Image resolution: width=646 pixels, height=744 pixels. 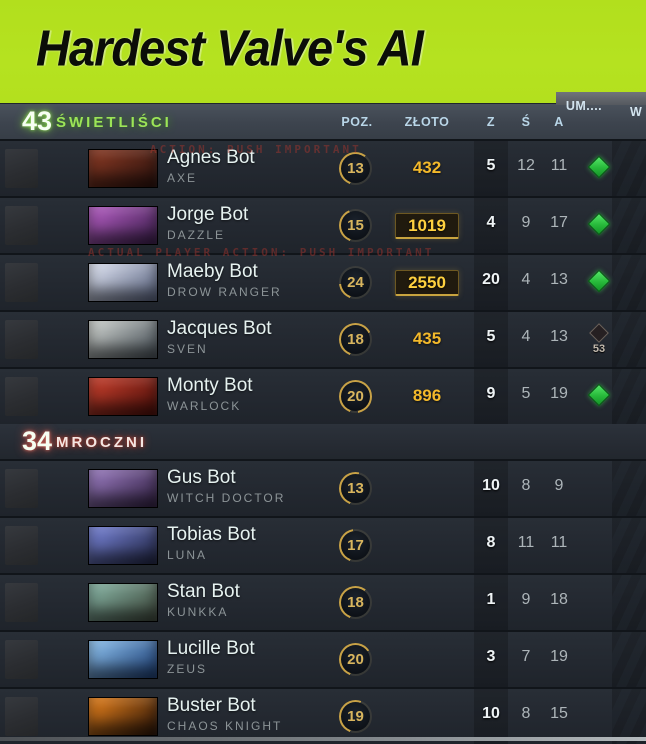 What do you see at coordinates (323, 281) in the screenshot?
I see `player-row: Maeby Bot DROW RANGER 24 2550 20 4 13` at bounding box center [323, 281].